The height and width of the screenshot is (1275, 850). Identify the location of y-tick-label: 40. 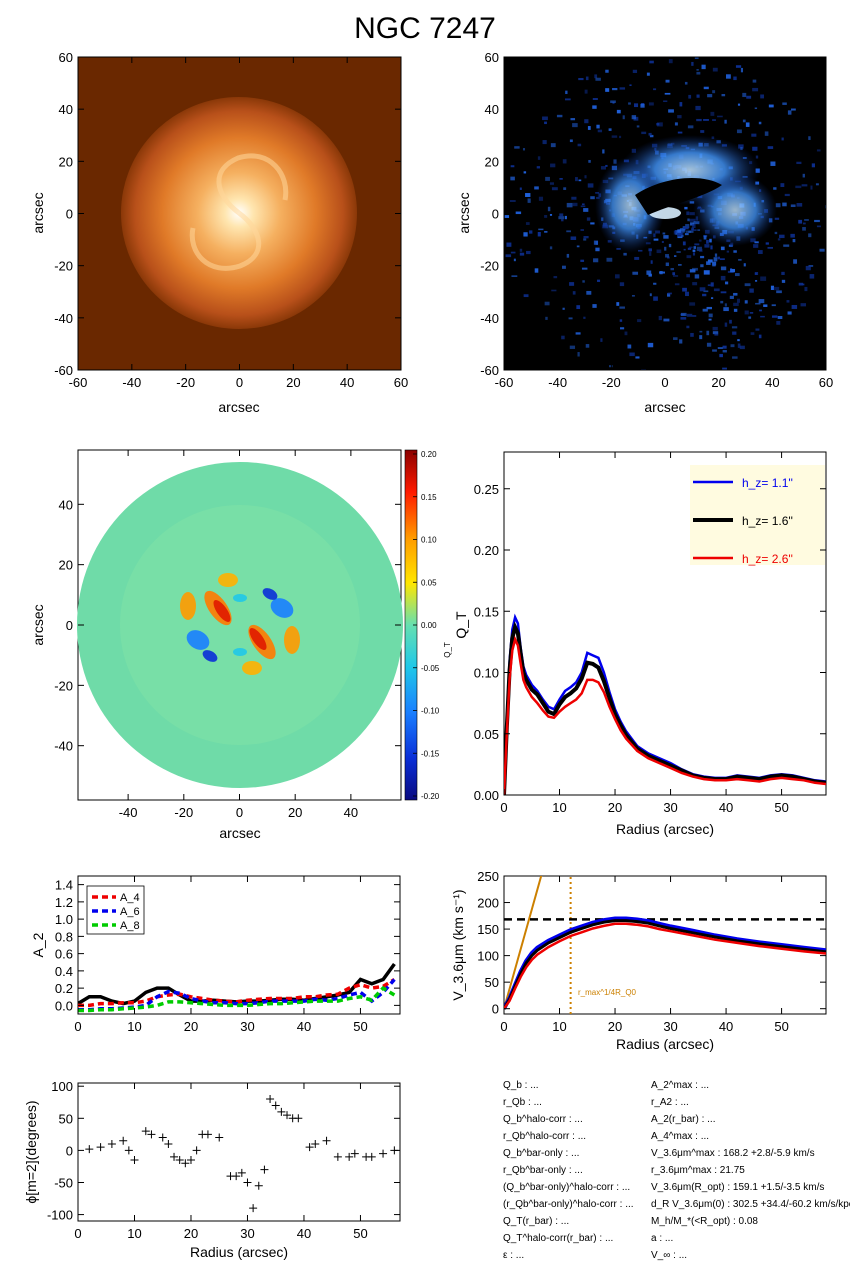
(492, 109).